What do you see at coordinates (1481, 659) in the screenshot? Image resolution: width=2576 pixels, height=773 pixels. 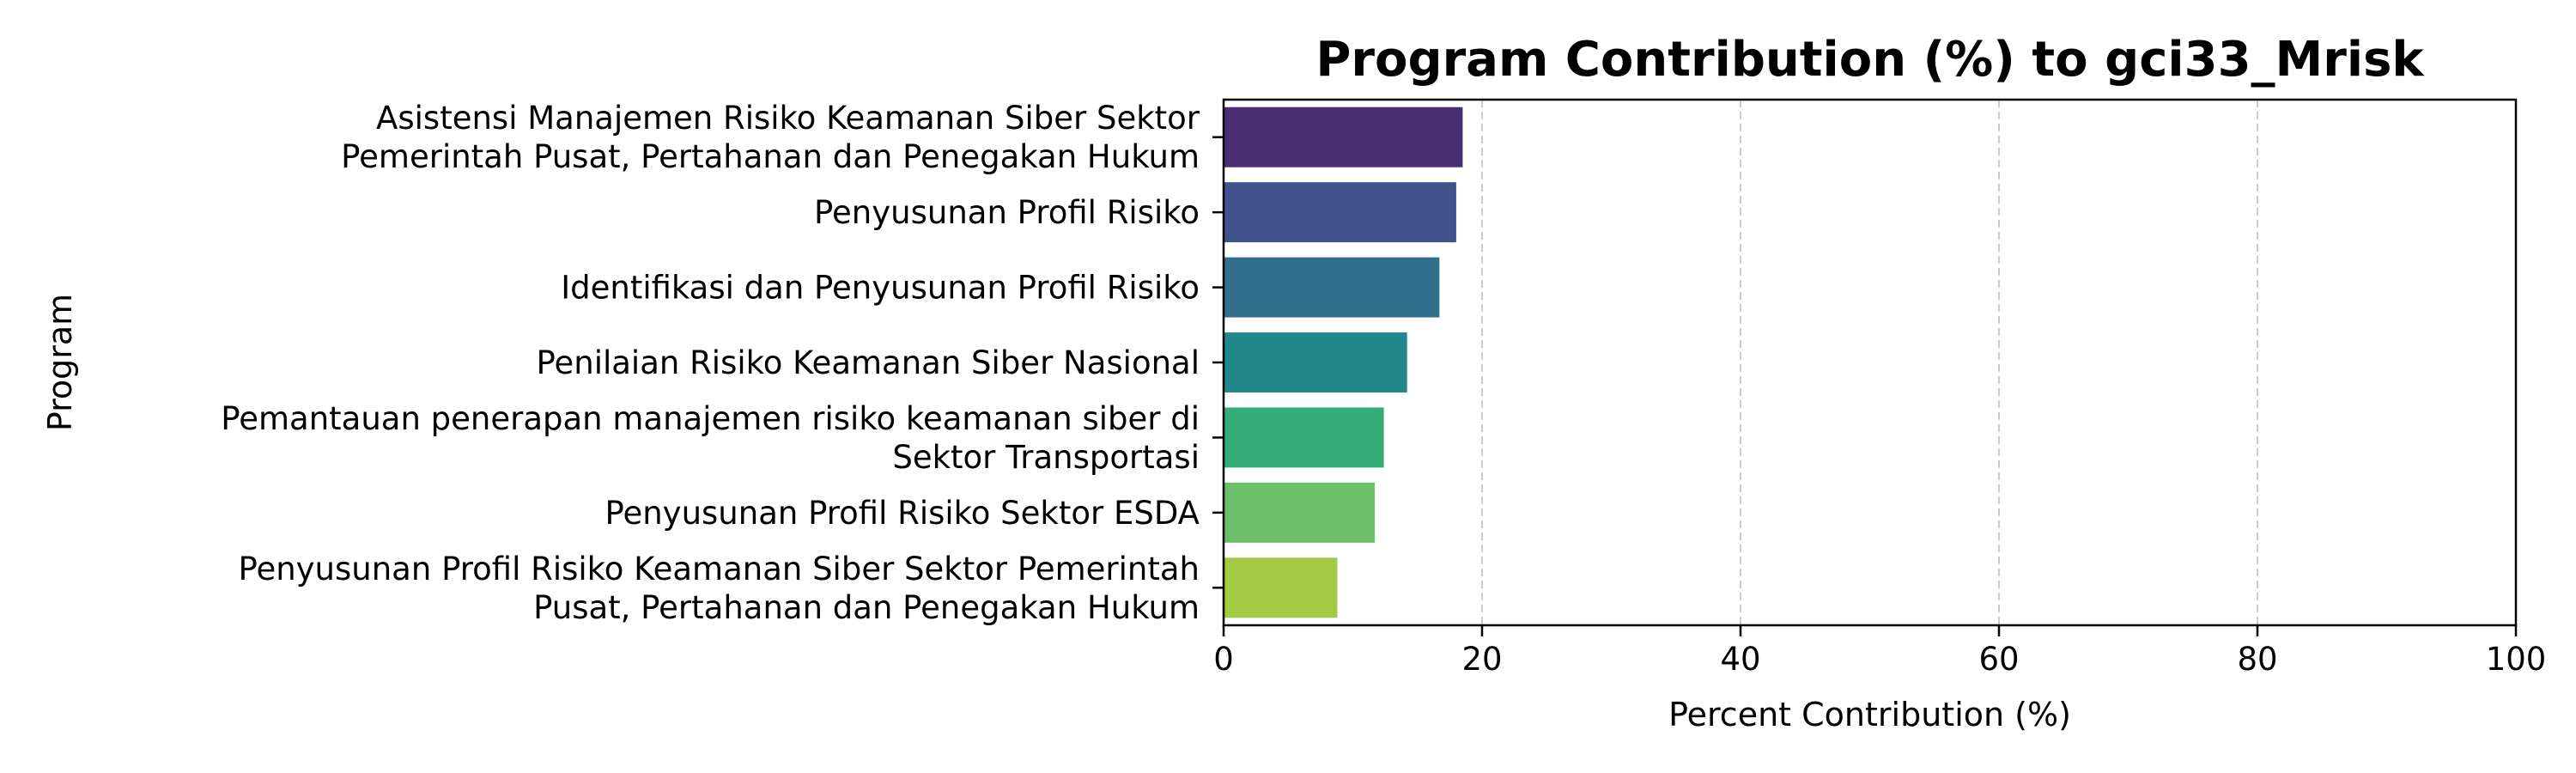 I see `x-tick-label: 20` at bounding box center [1481, 659].